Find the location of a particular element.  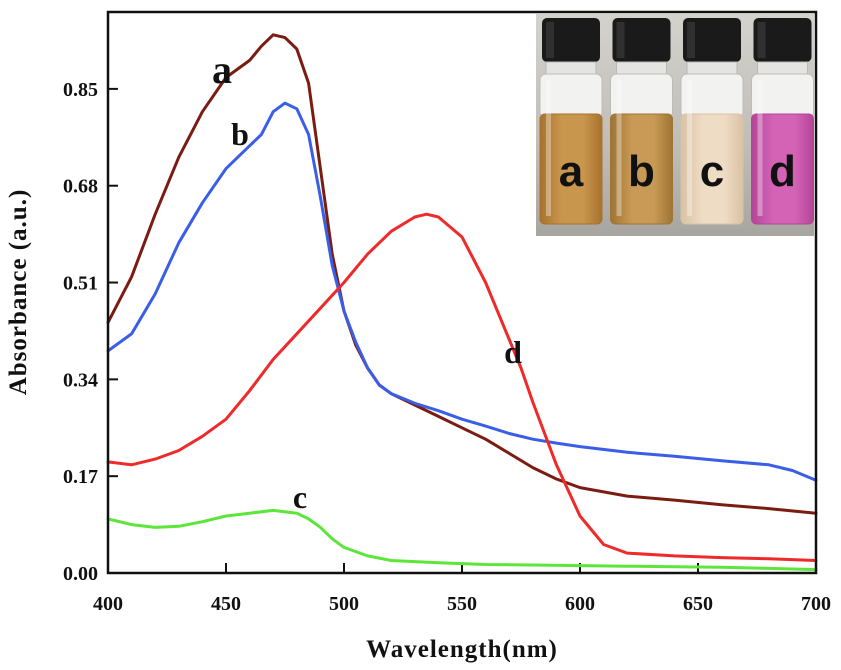

y-tick-label: 0.34 is located at coordinates (80, 380).